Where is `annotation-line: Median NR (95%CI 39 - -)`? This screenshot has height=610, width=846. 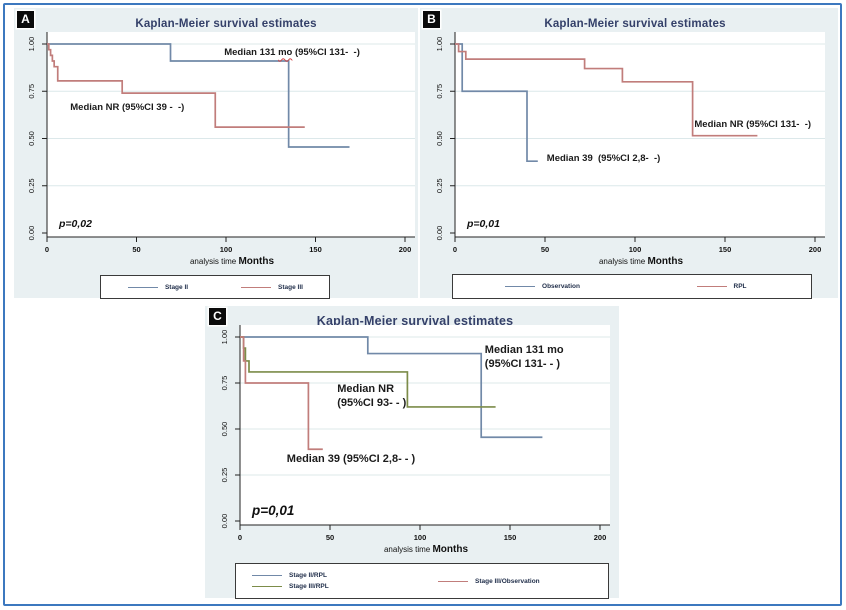 annotation-line: Median NR (95%CI 39 - -) is located at coordinates (127, 108).